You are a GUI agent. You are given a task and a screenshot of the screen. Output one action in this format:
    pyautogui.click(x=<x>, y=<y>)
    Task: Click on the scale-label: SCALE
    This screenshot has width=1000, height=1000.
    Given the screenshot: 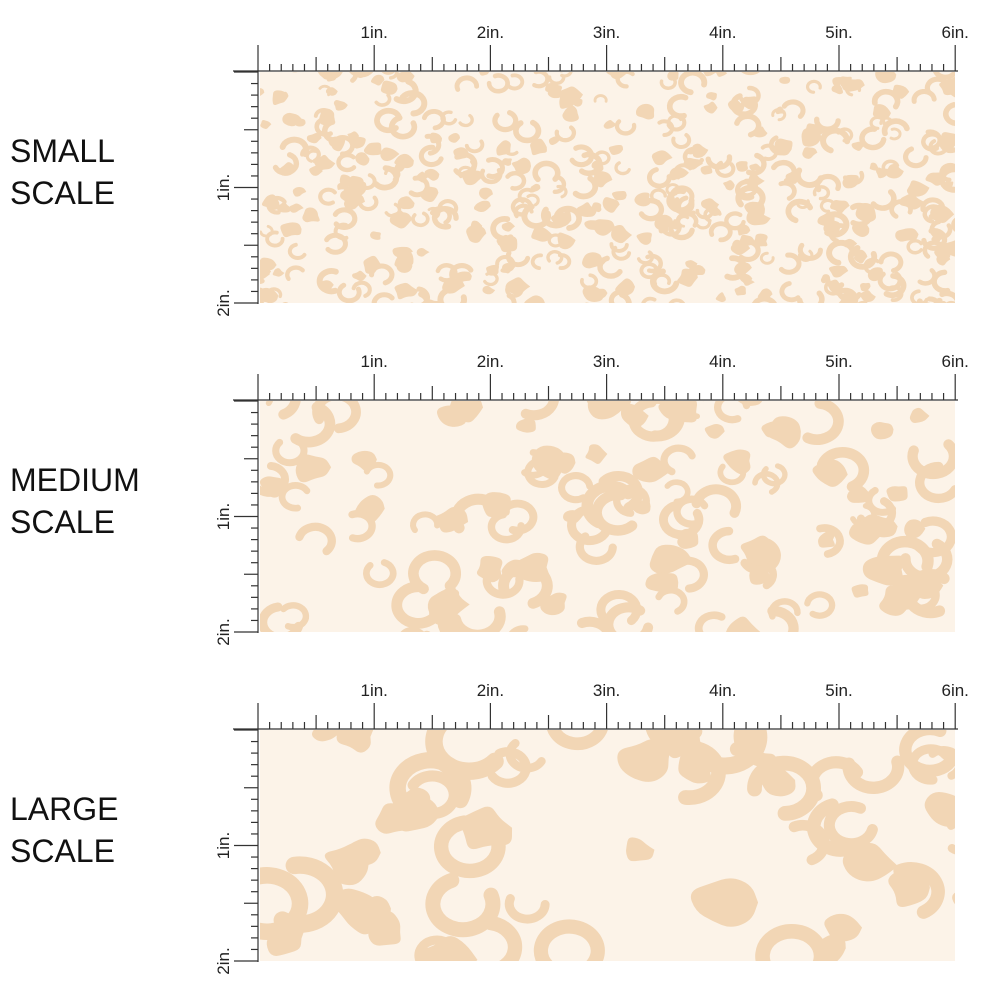 What is the action you would take?
    pyautogui.click(x=62, y=193)
    